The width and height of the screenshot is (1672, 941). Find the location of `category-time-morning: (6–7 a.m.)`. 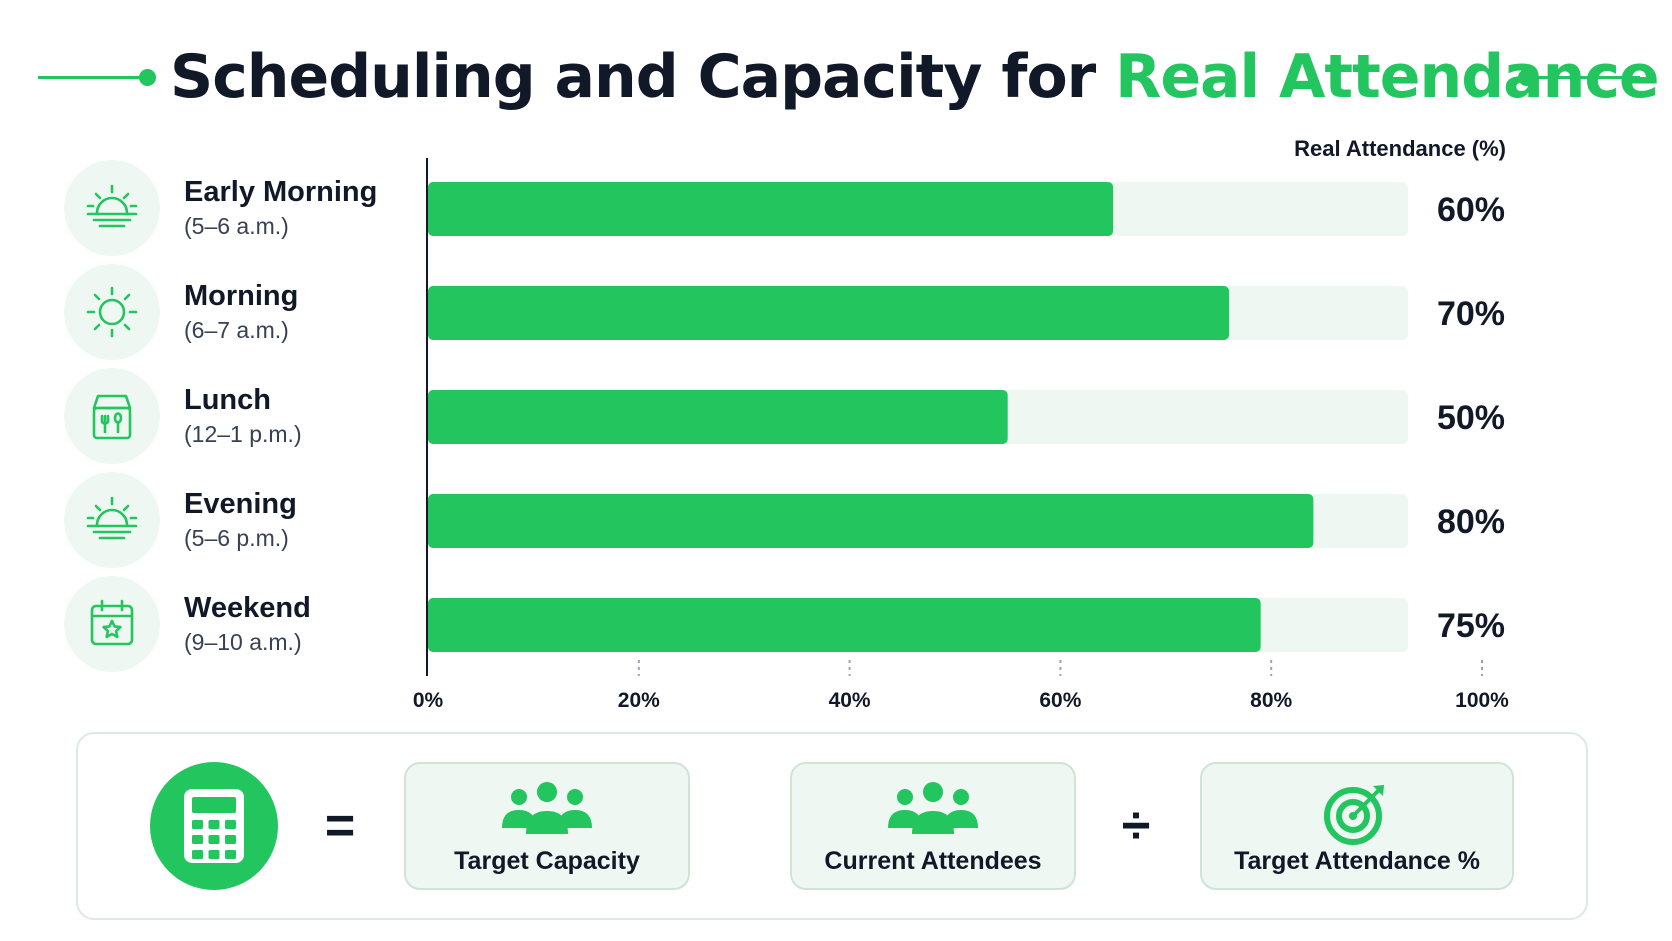

category-time-morning: (6–7 a.m.) is located at coordinates (236, 330).